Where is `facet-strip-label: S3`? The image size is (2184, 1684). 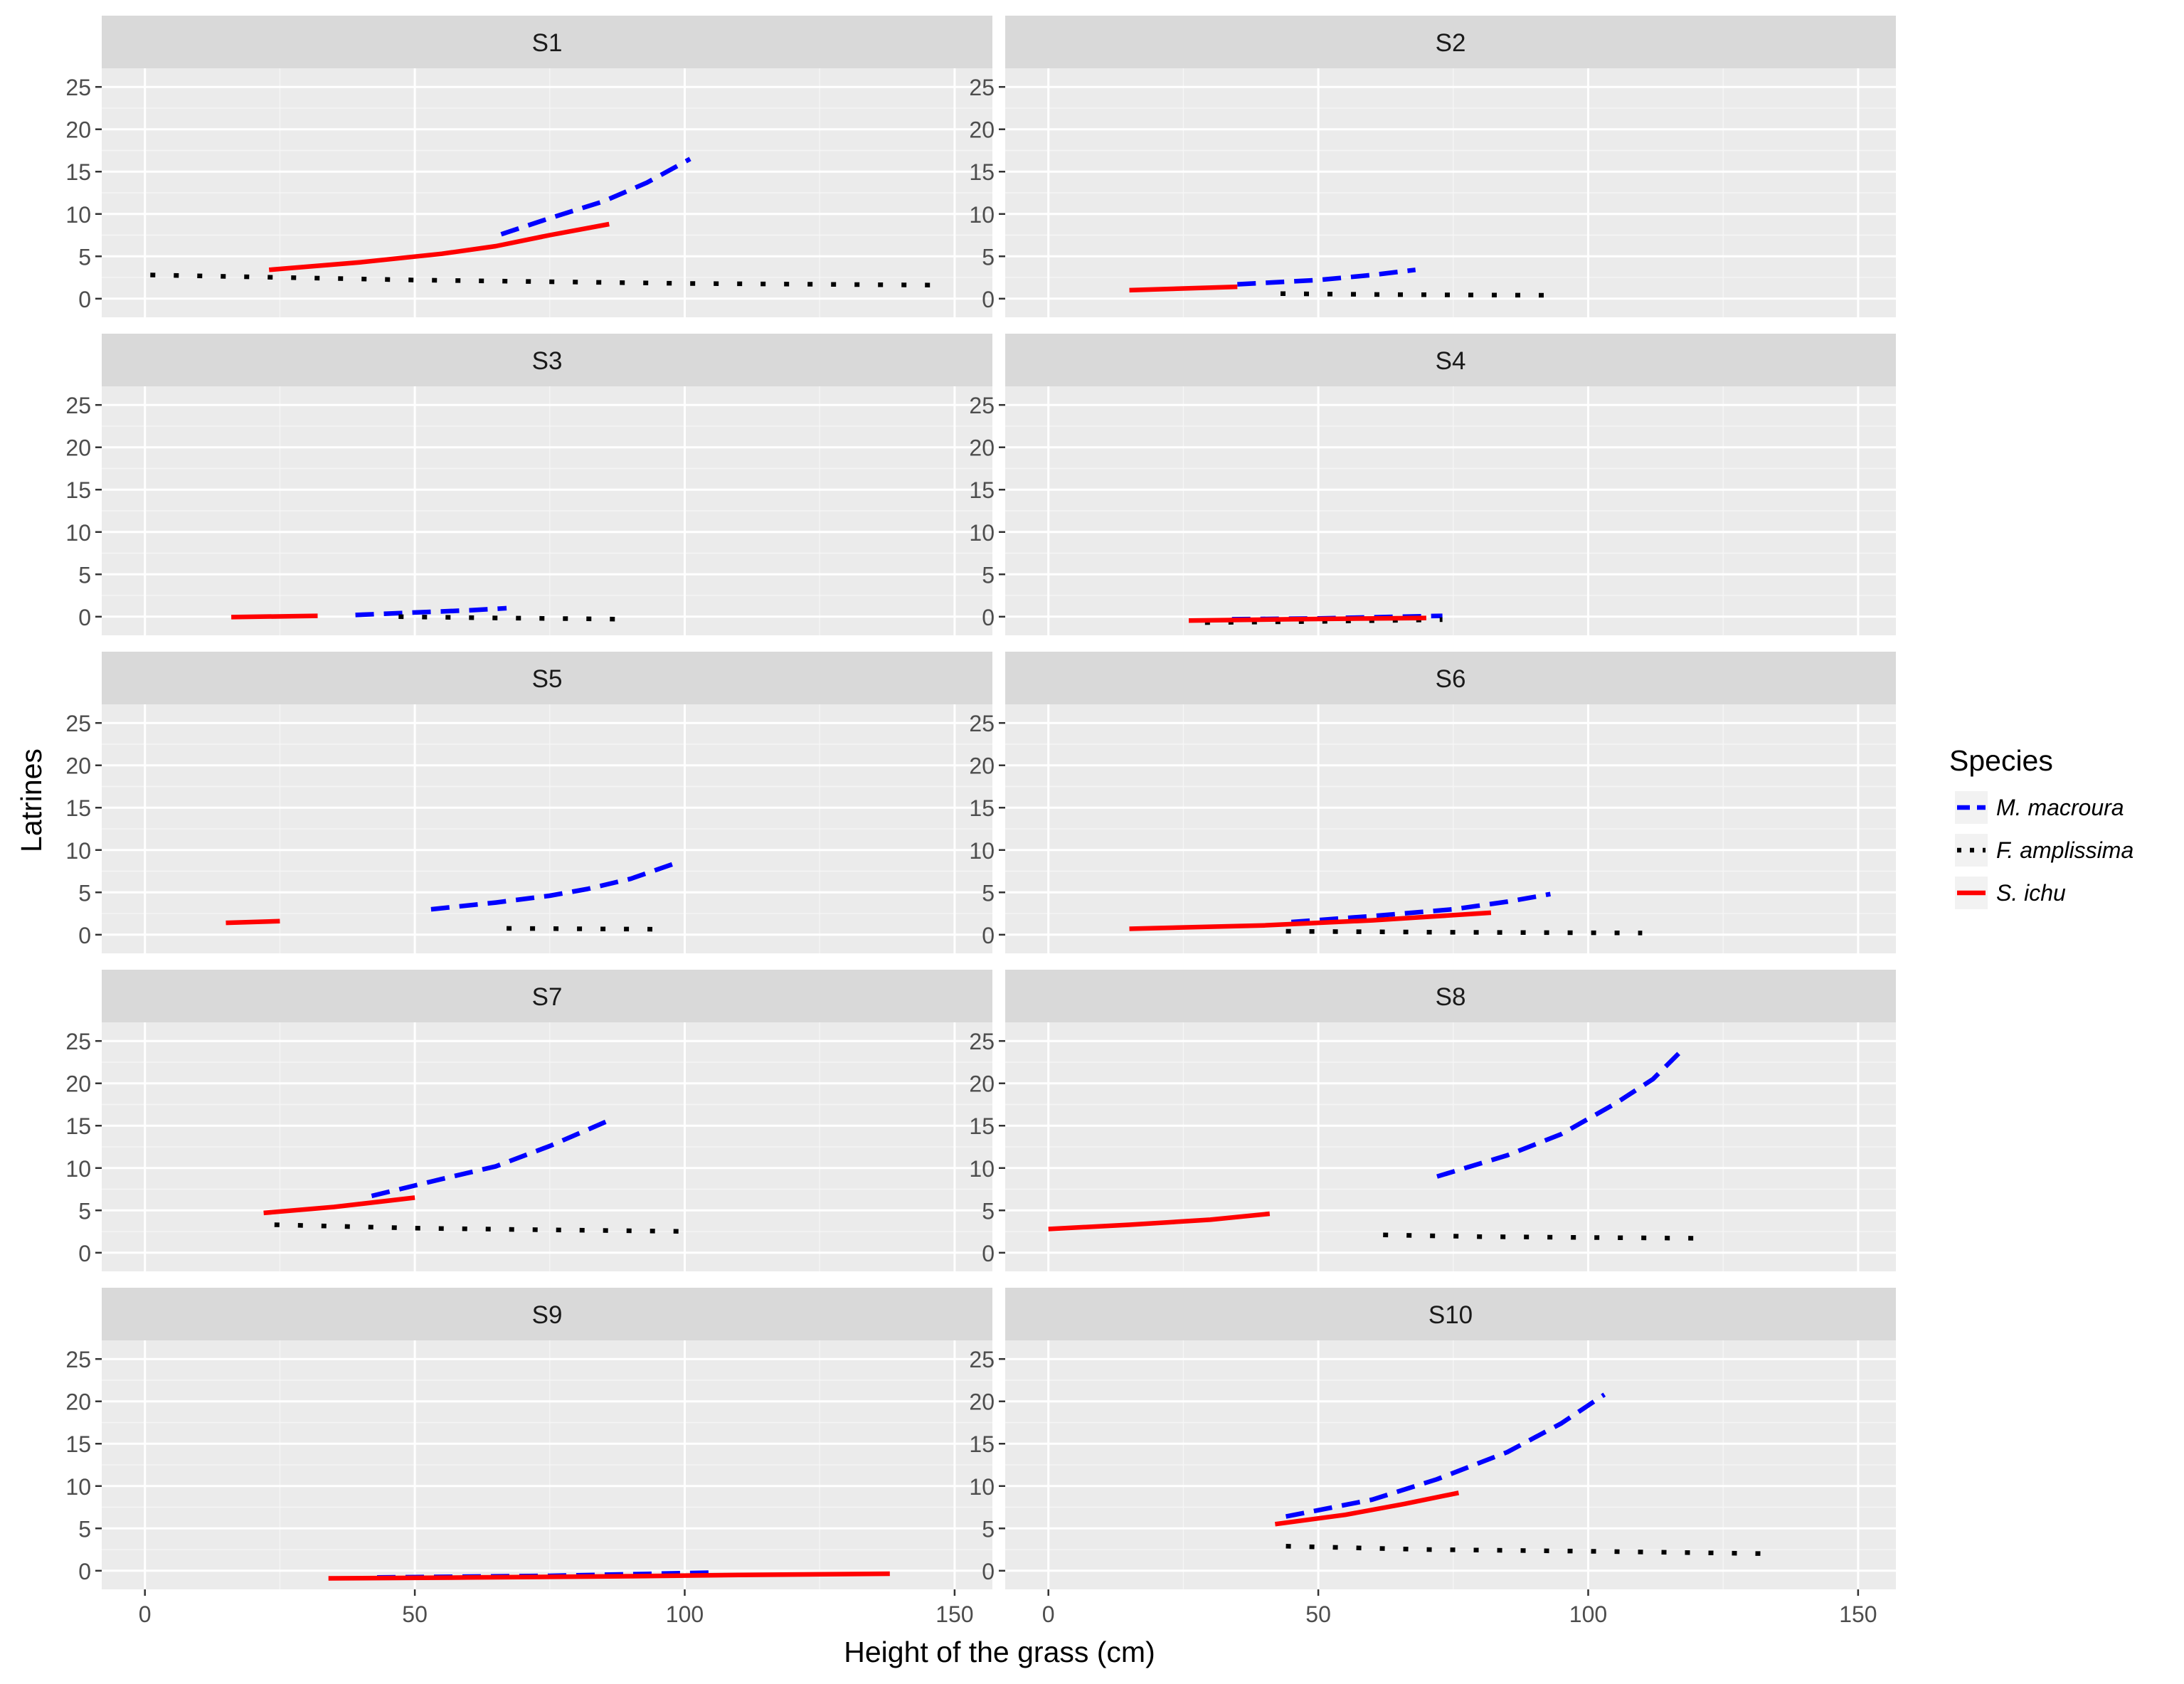 facet-strip-label: S3 is located at coordinates (547, 361).